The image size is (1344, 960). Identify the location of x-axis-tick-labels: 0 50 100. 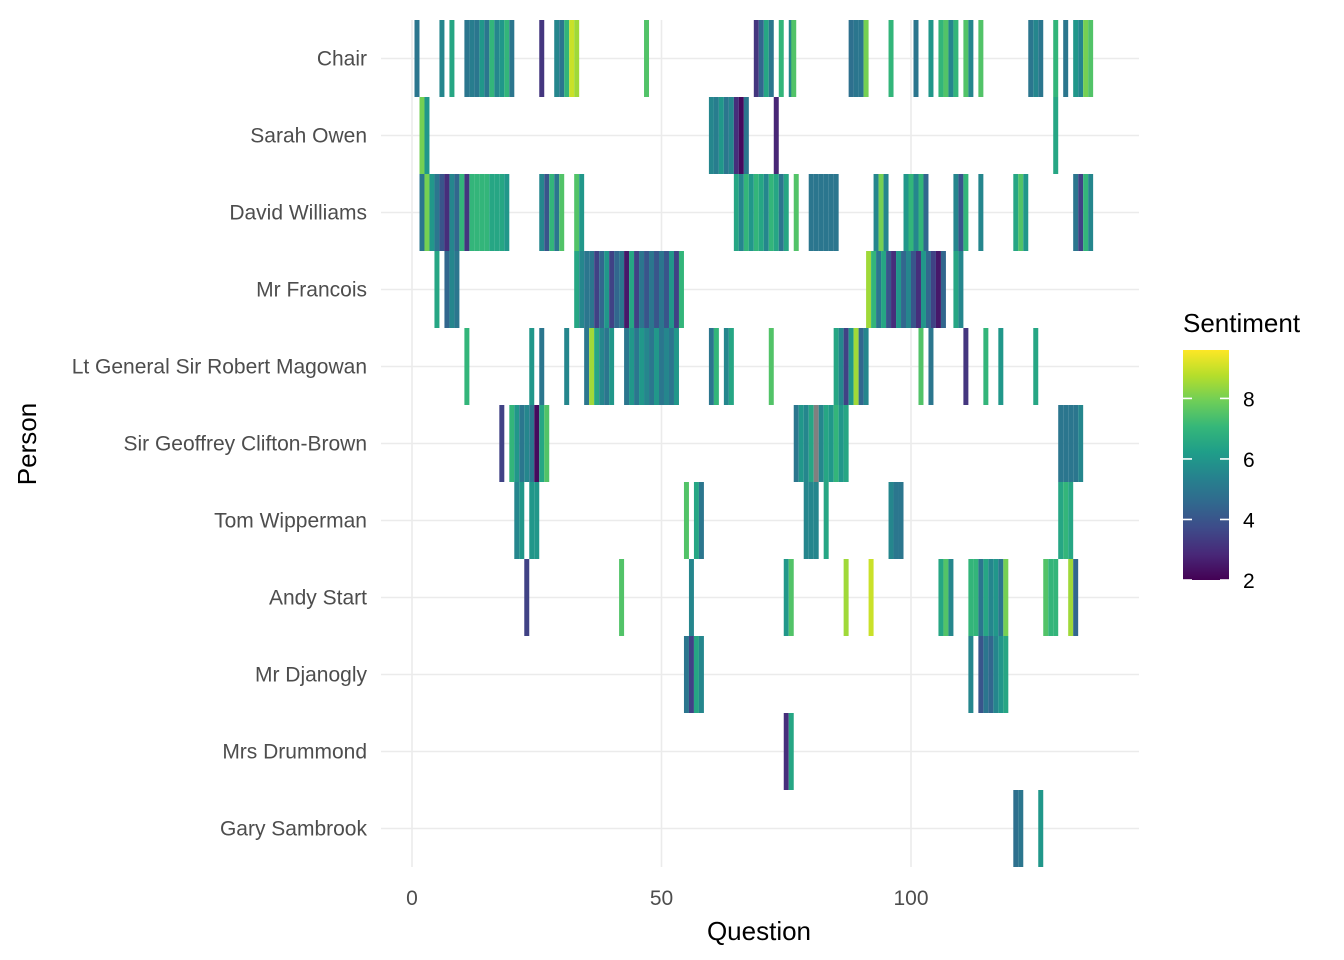
(667, 898).